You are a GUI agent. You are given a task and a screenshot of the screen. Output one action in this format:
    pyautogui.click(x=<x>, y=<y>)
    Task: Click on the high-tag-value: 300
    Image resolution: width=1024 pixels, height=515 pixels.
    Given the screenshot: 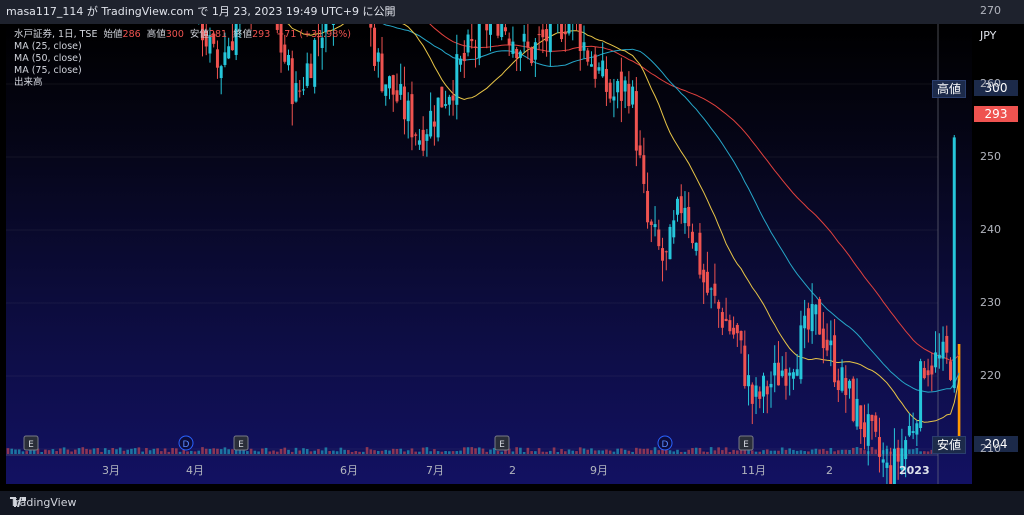 What is the action you would take?
    pyautogui.click(x=996, y=88)
    